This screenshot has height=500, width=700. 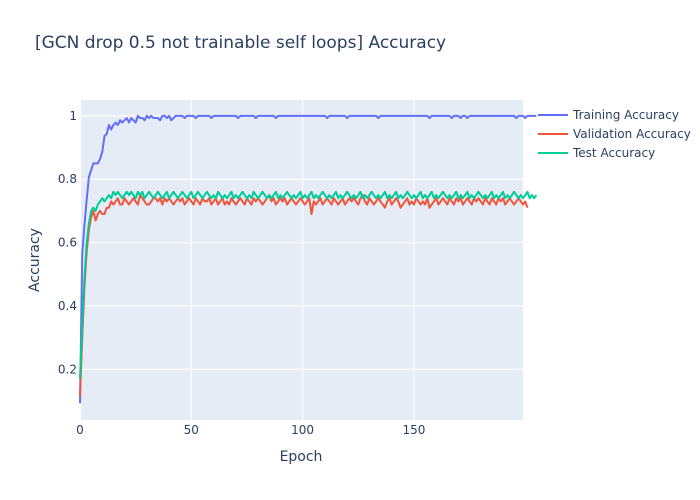 I want to click on y-tick-label: 0.8, so click(x=67, y=179).